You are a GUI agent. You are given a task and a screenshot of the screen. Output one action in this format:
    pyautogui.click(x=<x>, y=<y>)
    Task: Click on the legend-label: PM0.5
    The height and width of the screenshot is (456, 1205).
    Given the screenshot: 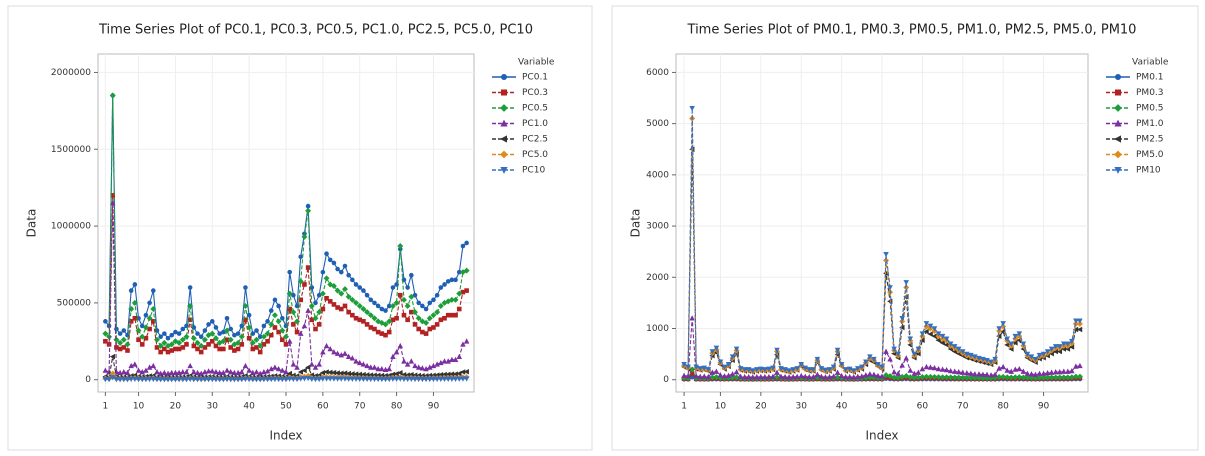 What is the action you would take?
    pyautogui.click(x=1150, y=109)
    